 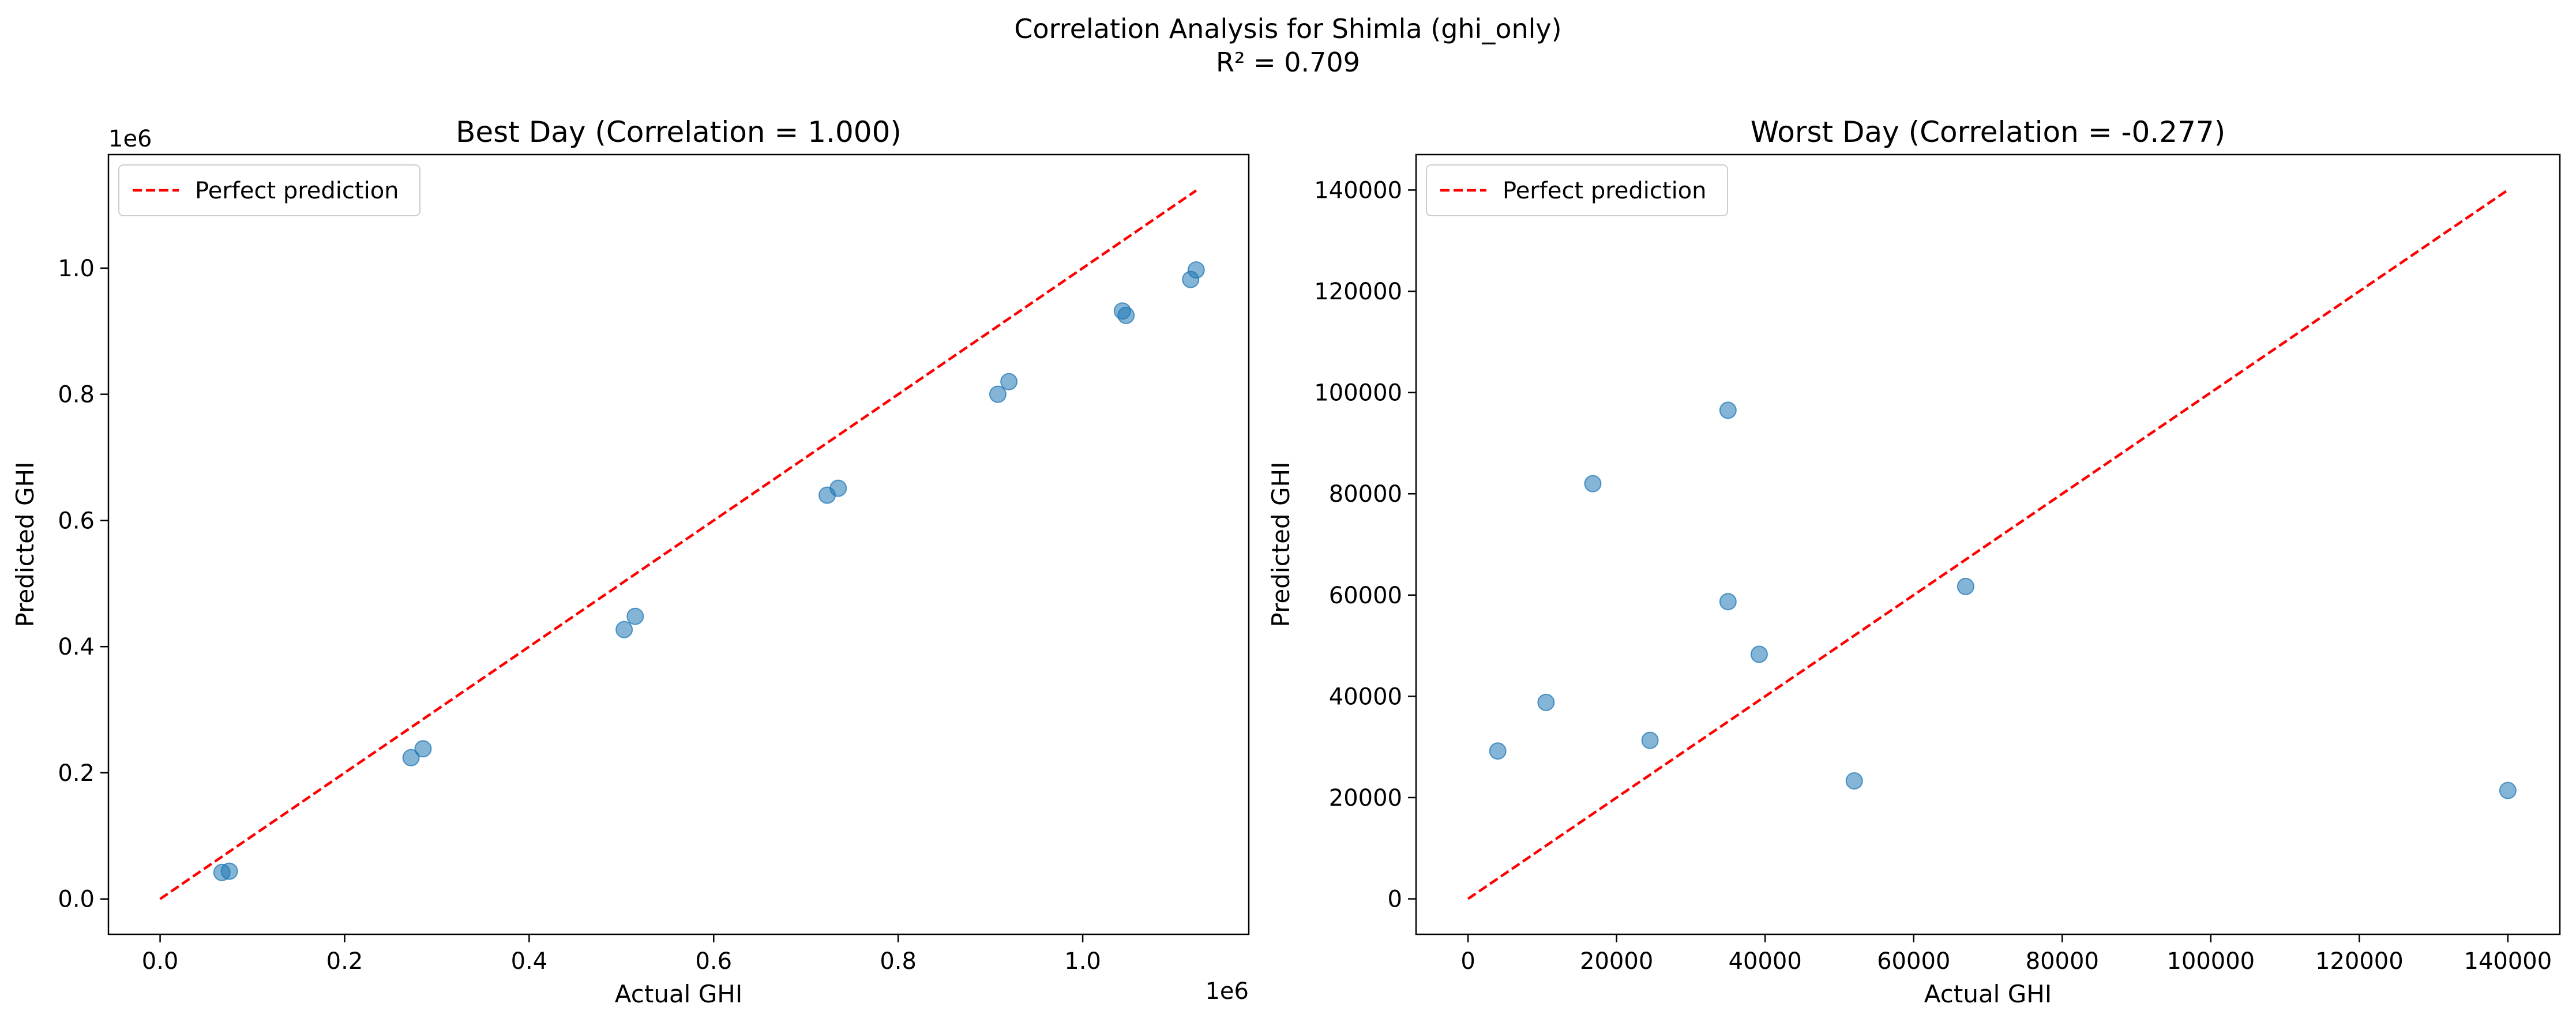 What do you see at coordinates (344, 961) in the screenshot?
I see `x-tick-label: 0.2` at bounding box center [344, 961].